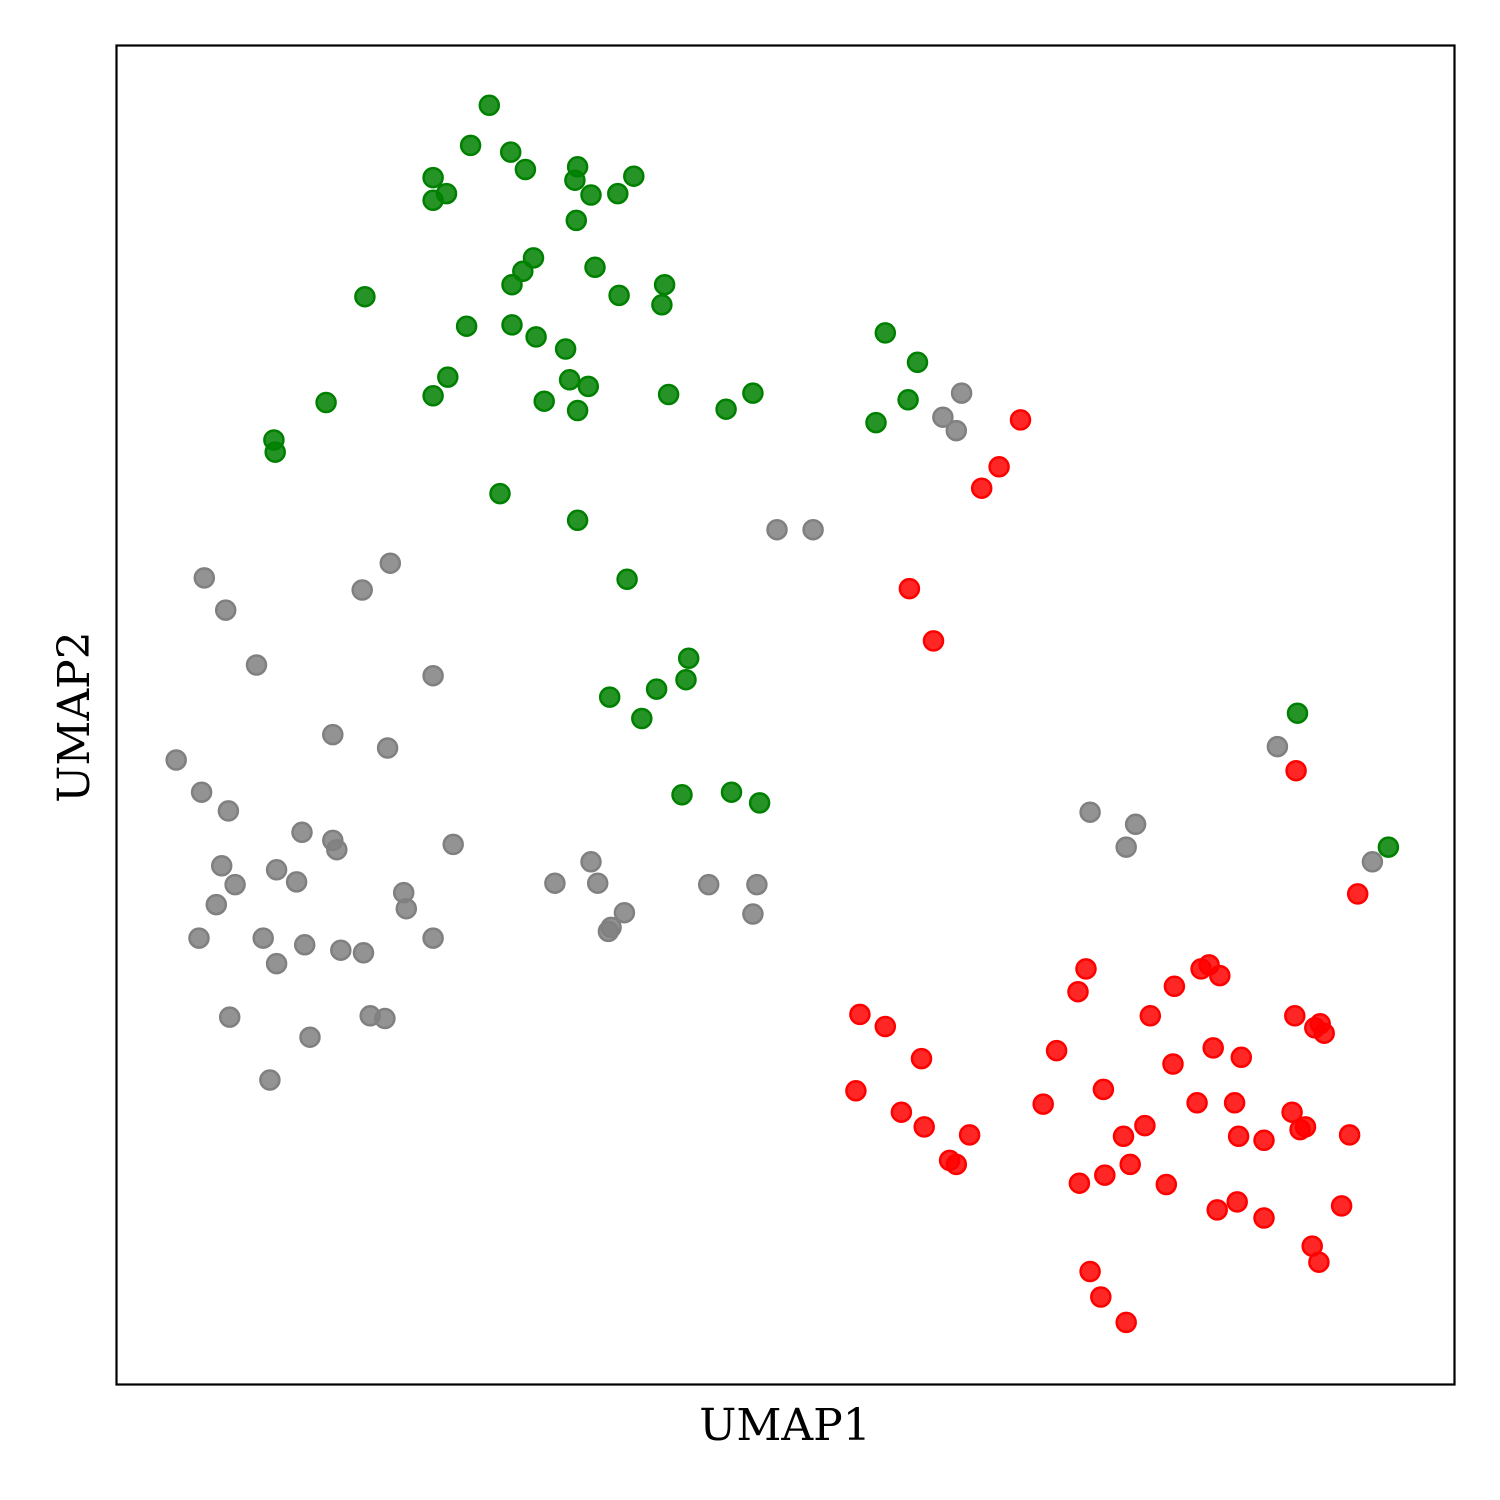  I want to click on y-axis-label: UMAP2, so click(74, 717).